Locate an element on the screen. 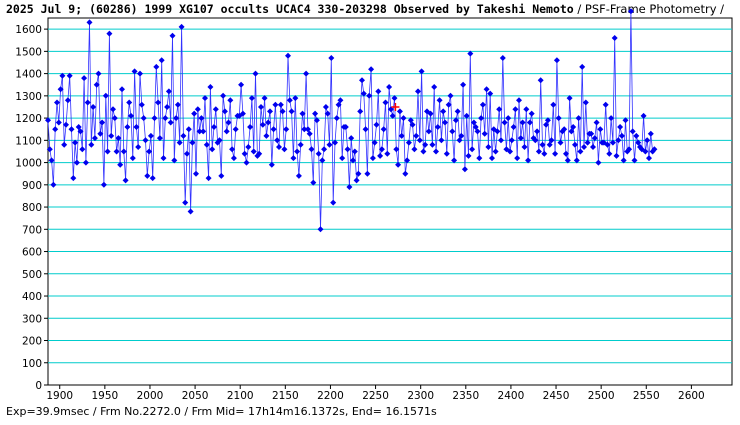 This screenshot has width=740, height=425. y-tick-label: 1200 is located at coordinates (28, 119).